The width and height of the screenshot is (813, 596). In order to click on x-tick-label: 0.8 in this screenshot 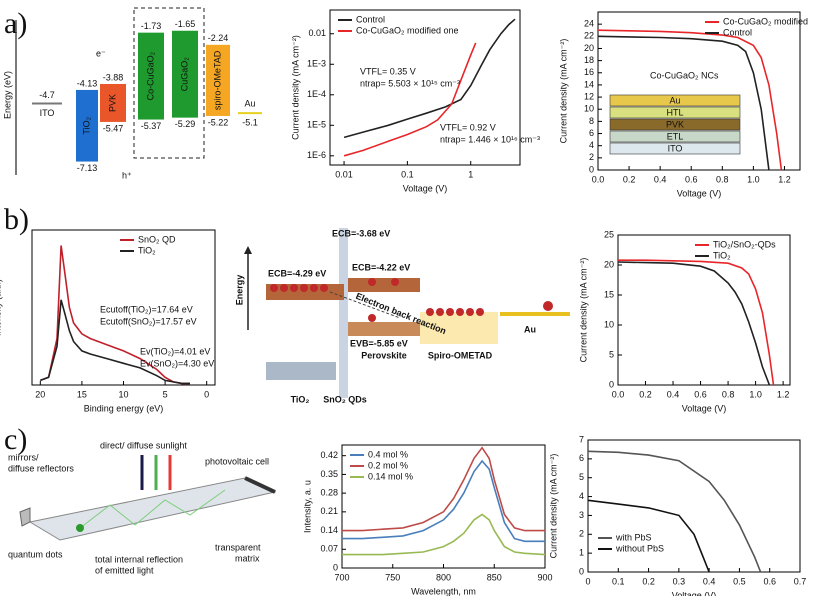, I will do `click(728, 394)`.